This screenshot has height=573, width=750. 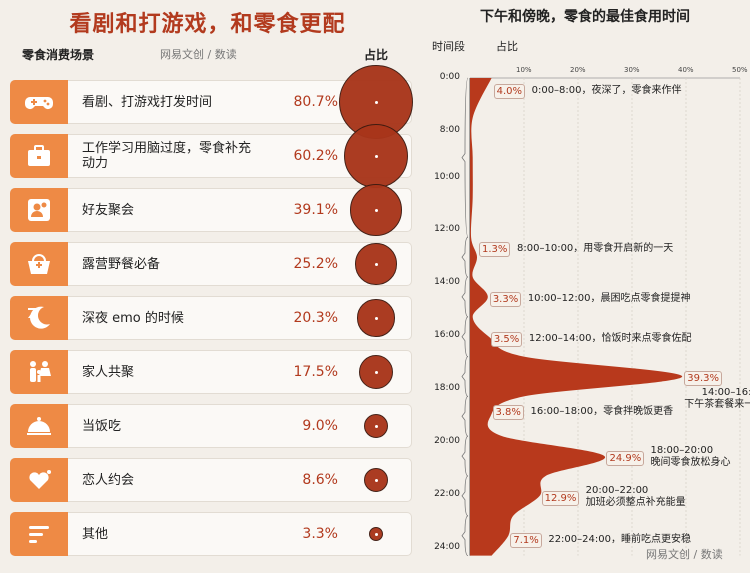 I want to click on scene-percent: 17.5%, so click(x=315, y=372).